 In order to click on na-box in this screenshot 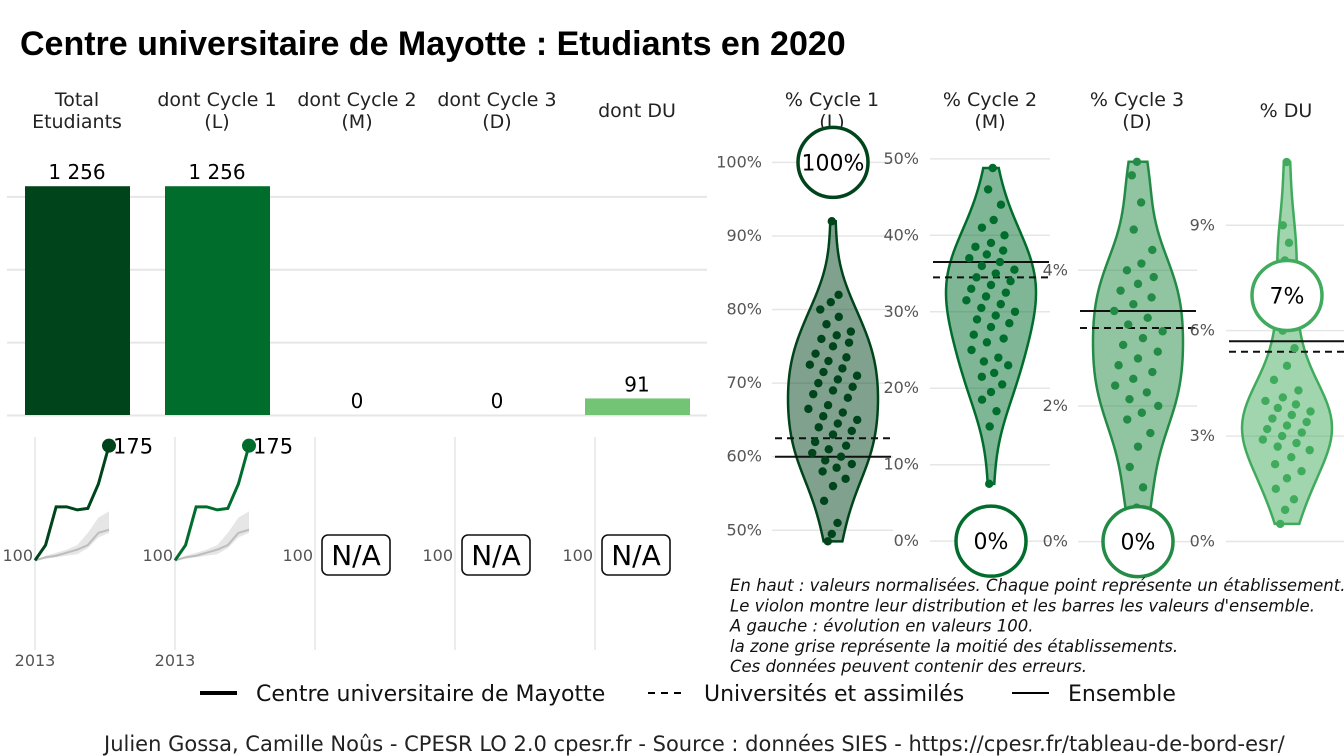, I will do `click(356, 555)`.